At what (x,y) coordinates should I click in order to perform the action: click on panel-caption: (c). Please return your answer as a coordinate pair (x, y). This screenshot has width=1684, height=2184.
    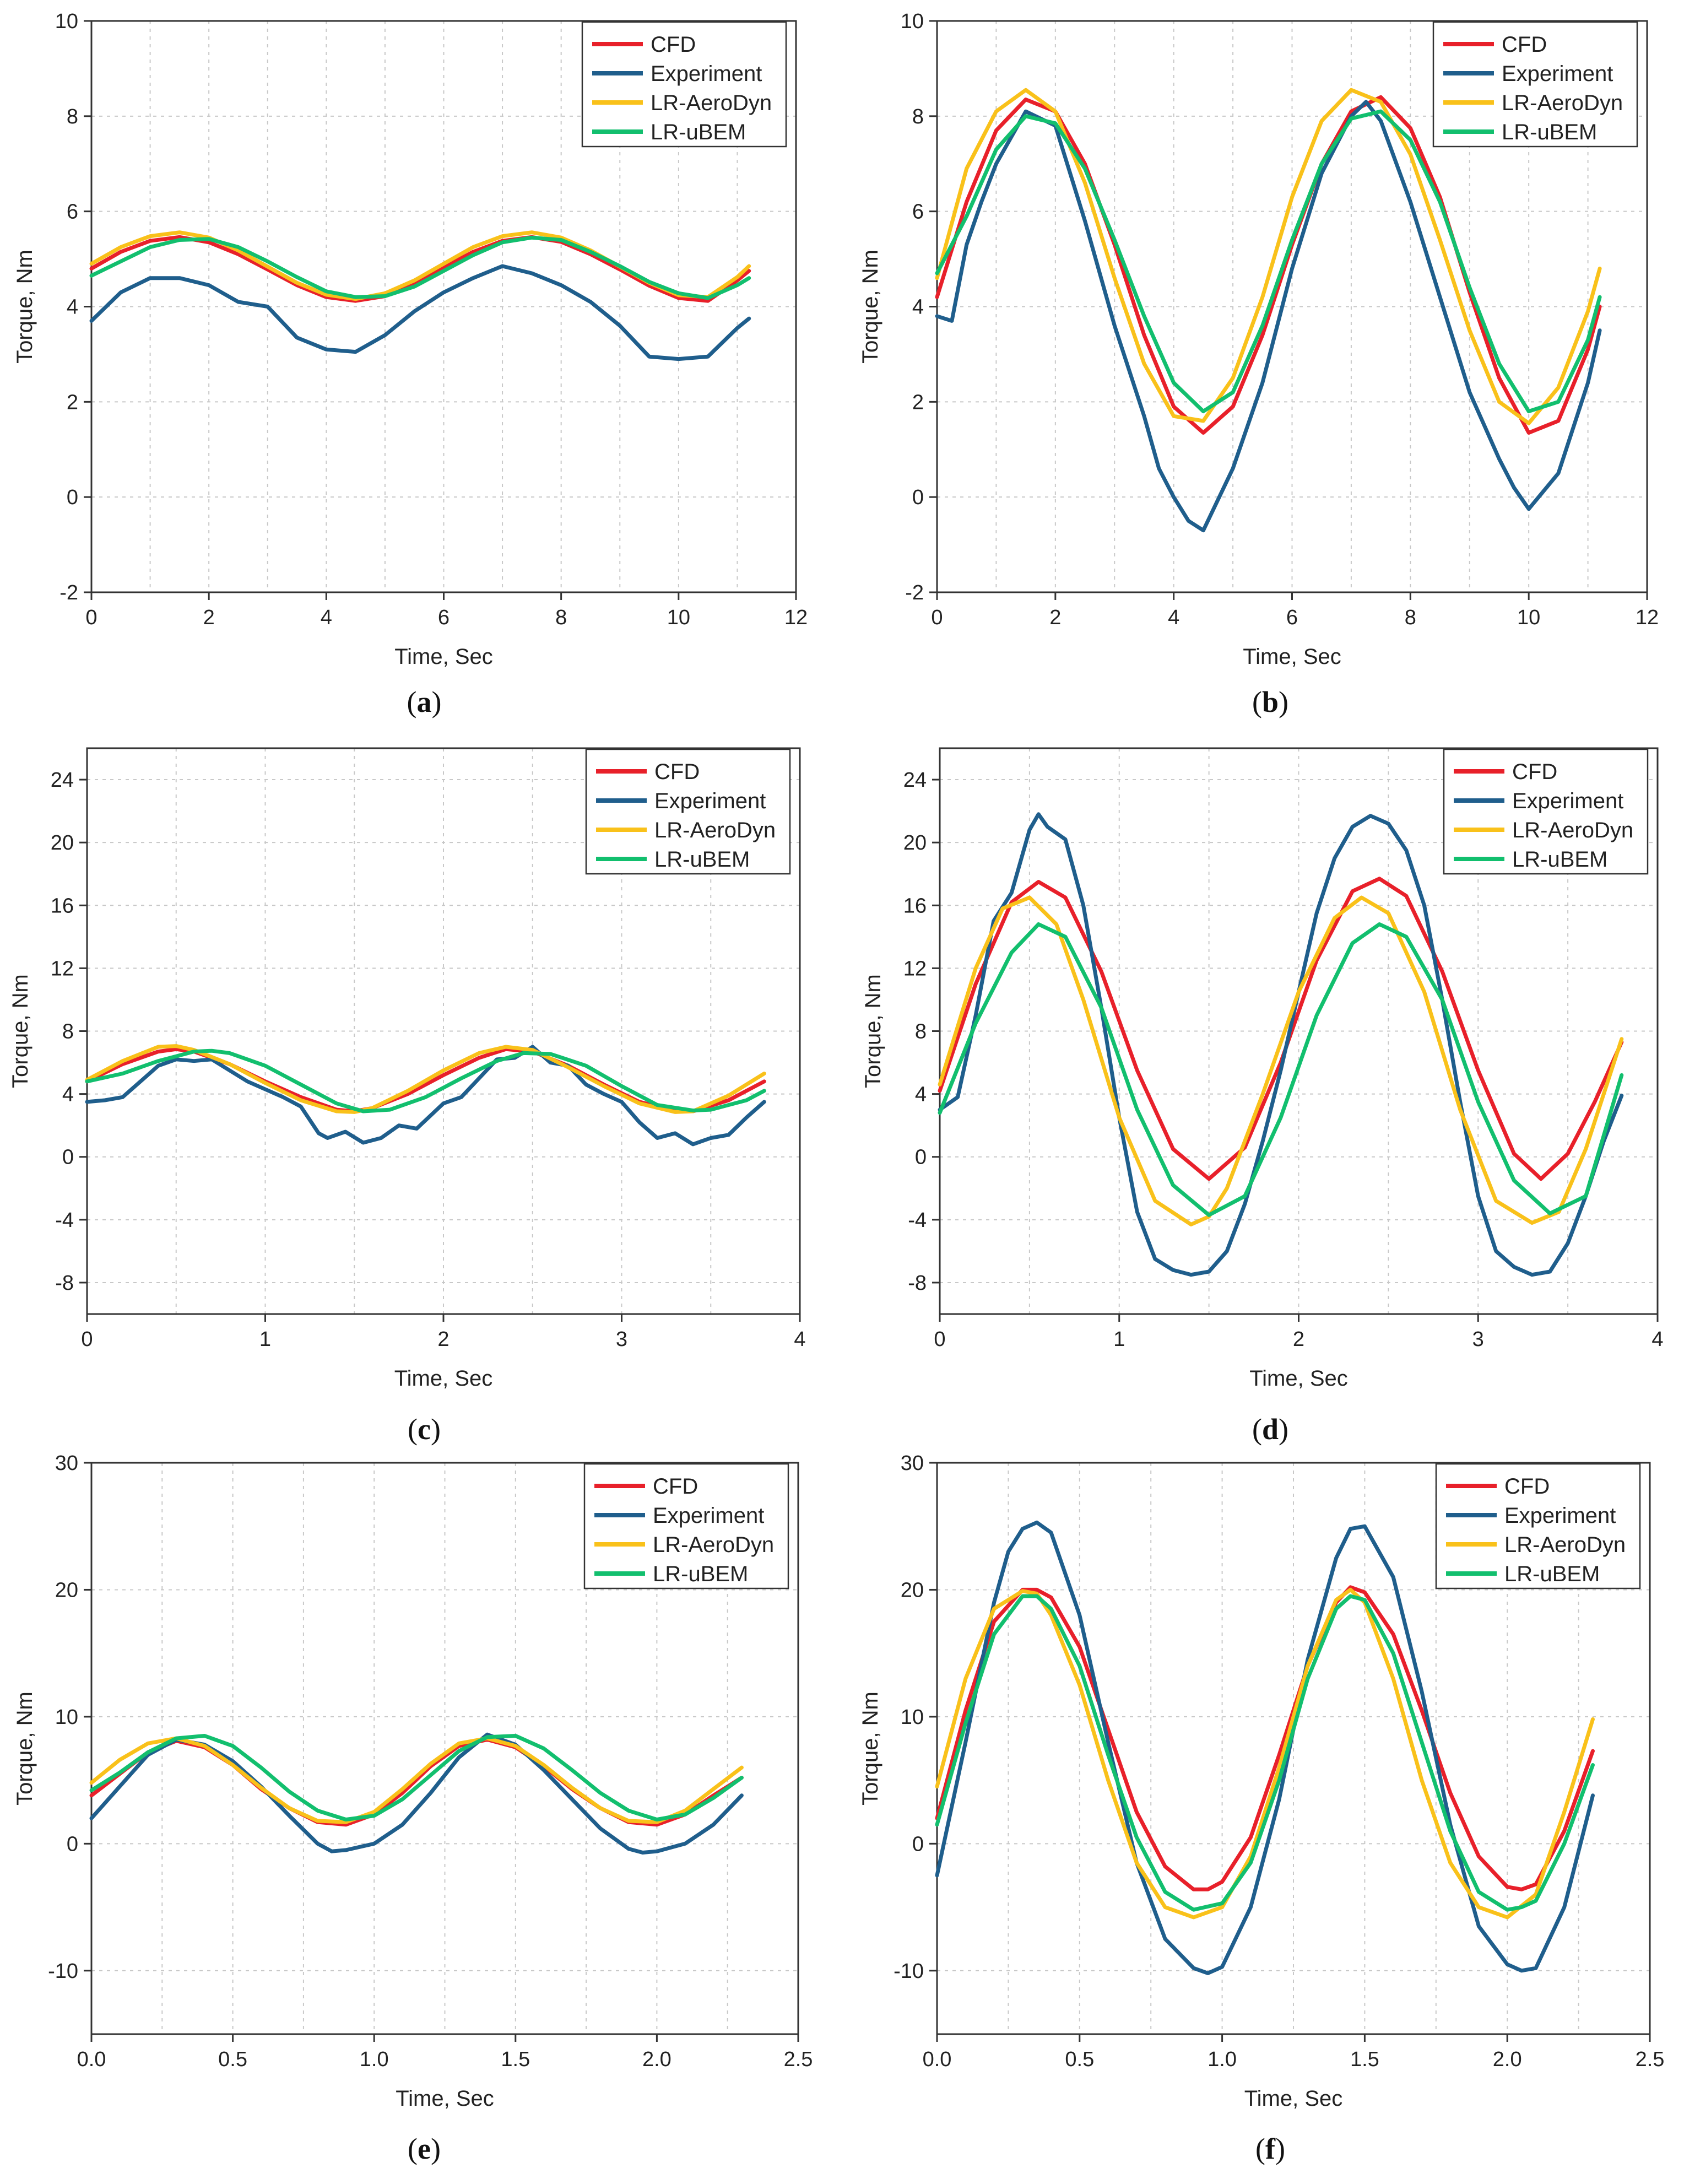
    Looking at the image, I should click on (424, 1429).